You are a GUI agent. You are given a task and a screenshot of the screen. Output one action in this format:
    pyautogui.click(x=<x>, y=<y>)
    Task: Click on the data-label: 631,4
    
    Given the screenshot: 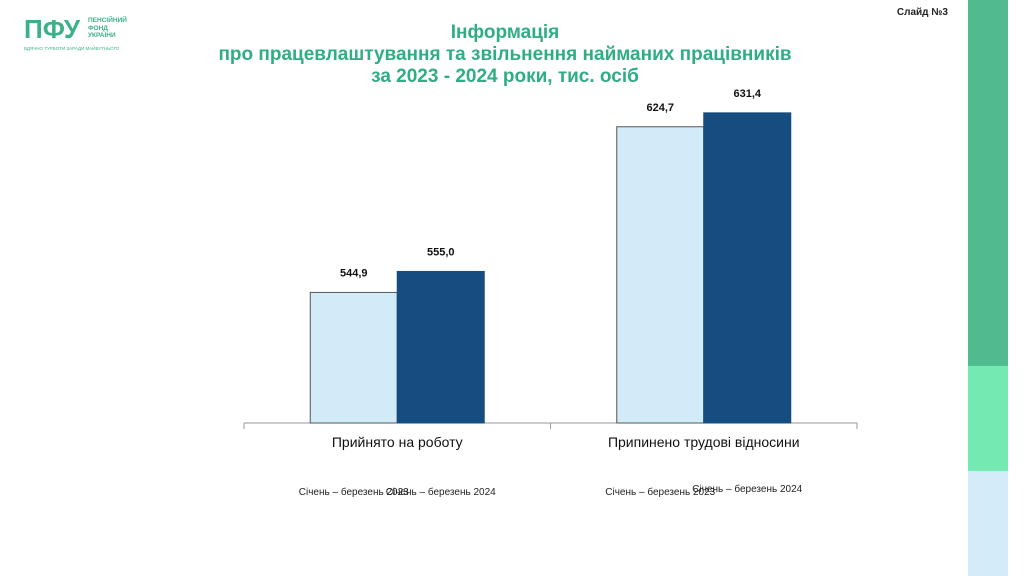 What is the action you would take?
    pyautogui.click(x=747, y=94)
    